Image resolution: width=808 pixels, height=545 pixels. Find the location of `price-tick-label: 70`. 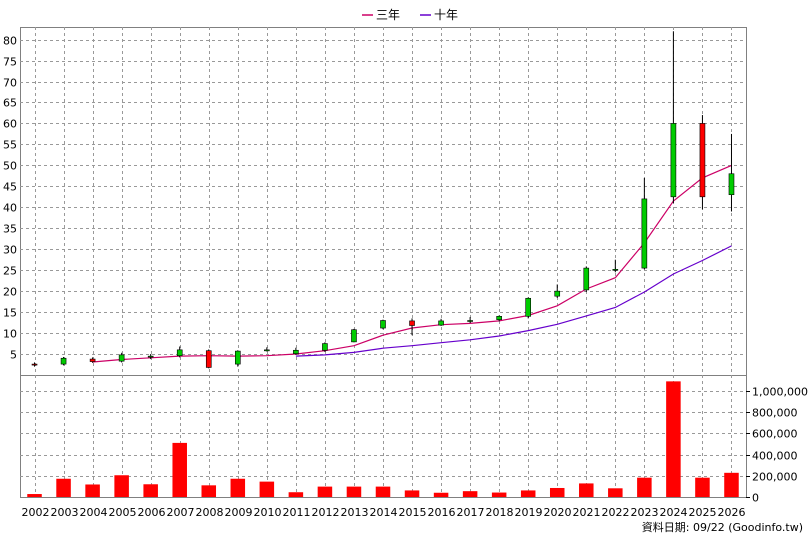

price-tick-label: 70 is located at coordinates (10, 83).